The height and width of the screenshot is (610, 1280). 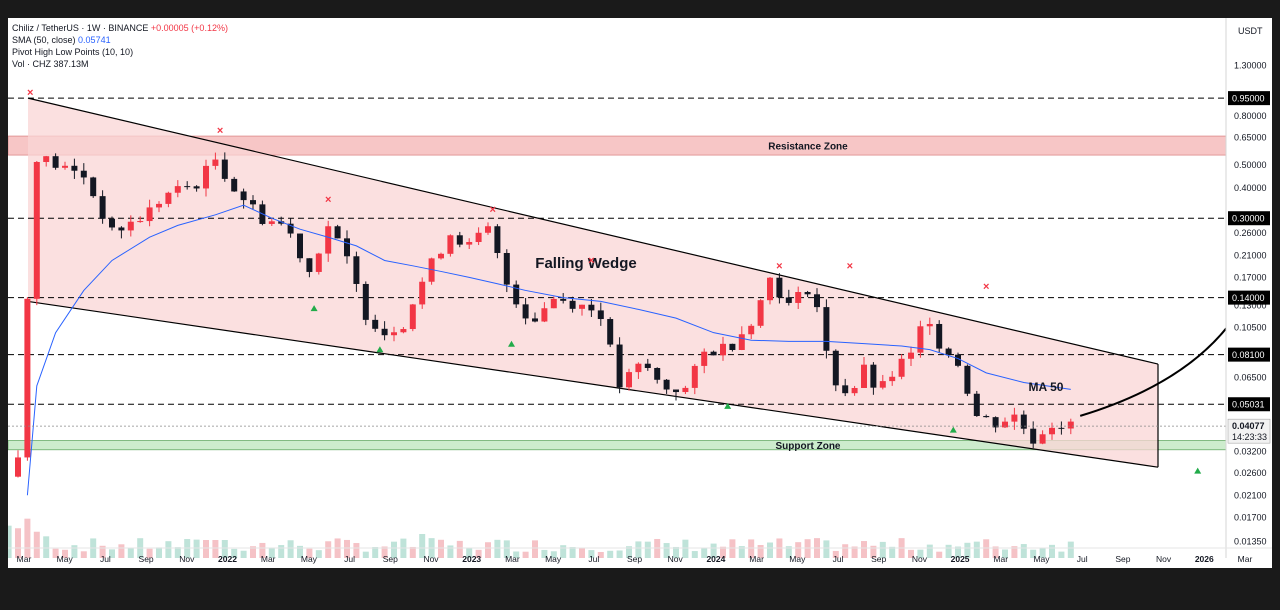 I want to click on y-tick-label: 0.10500, so click(x=1250, y=328).